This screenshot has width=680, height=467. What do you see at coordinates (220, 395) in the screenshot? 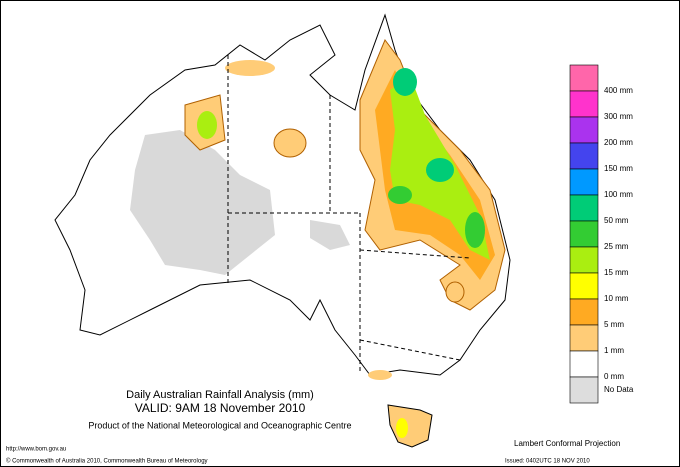
I see `map-title: Daily Australian Rainfall Analysis (mm)` at bounding box center [220, 395].